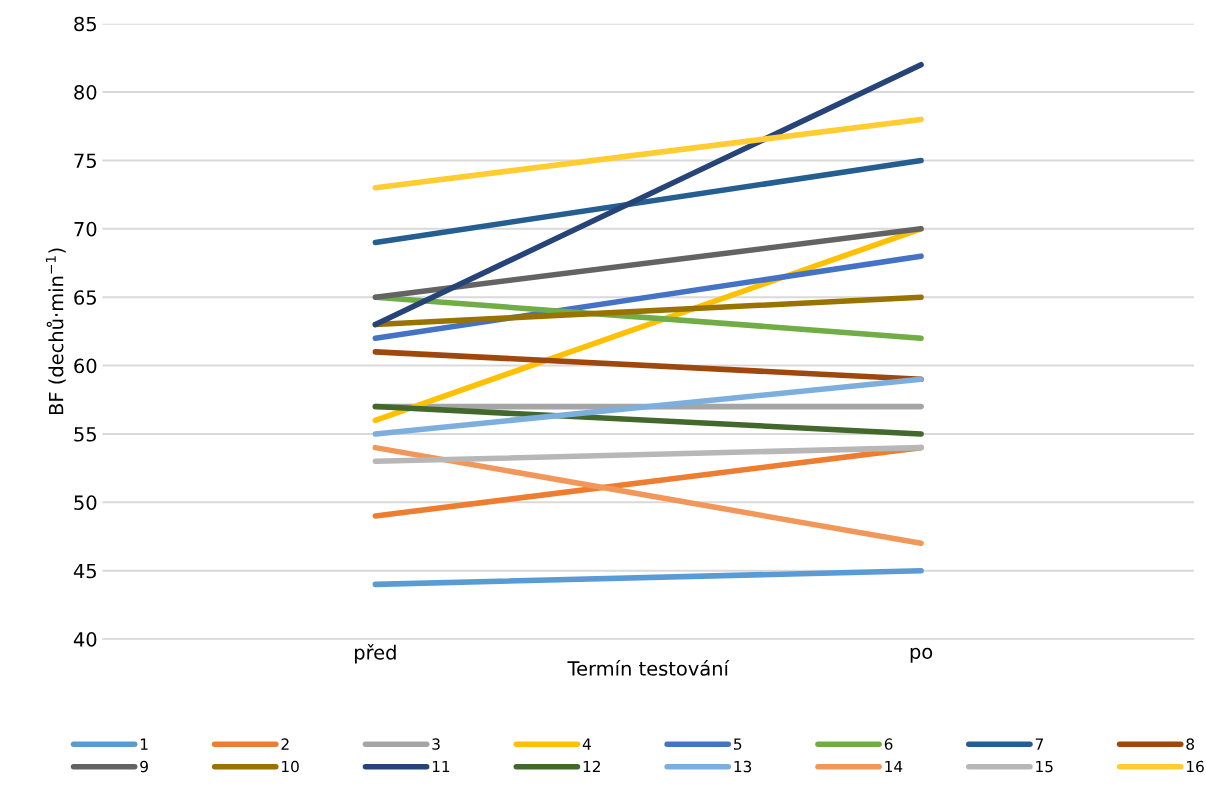 This screenshot has width=1206, height=789. What do you see at coordinates (85, 639) in the screenshot?
I see `y-tick-label: 40` at bounding box center [85, 639].